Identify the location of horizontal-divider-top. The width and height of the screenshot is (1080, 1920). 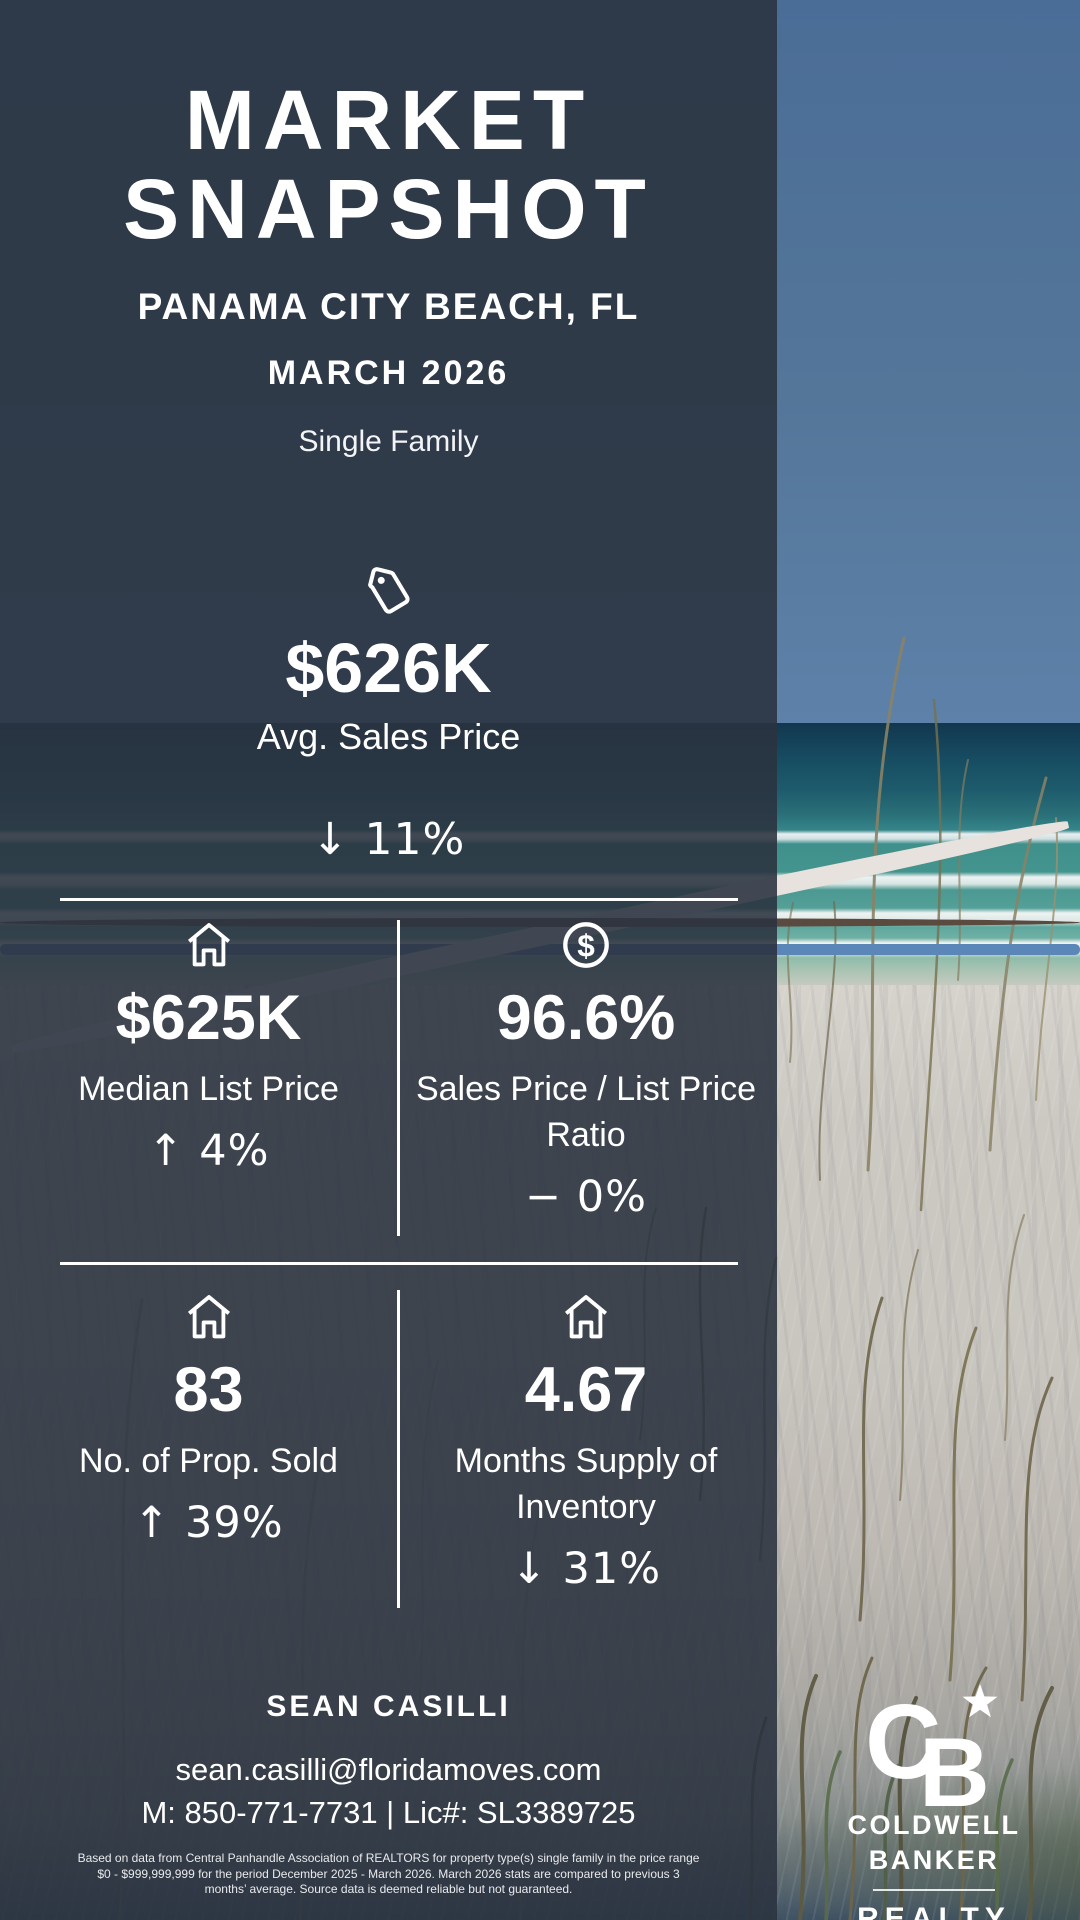
(399, 899).